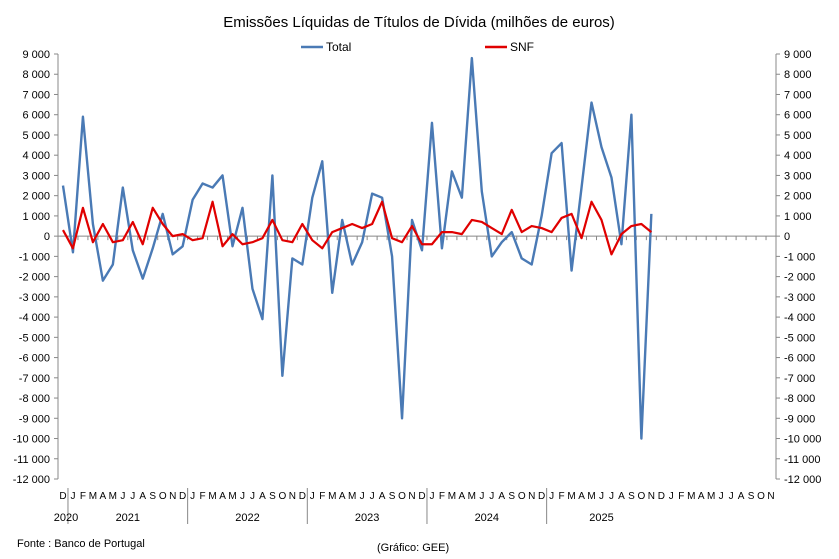  What do you see at coordinates (798, 156) in the screenshot?
I see `y-tick-label-right: 4 000` at bounding box center [798, 156].